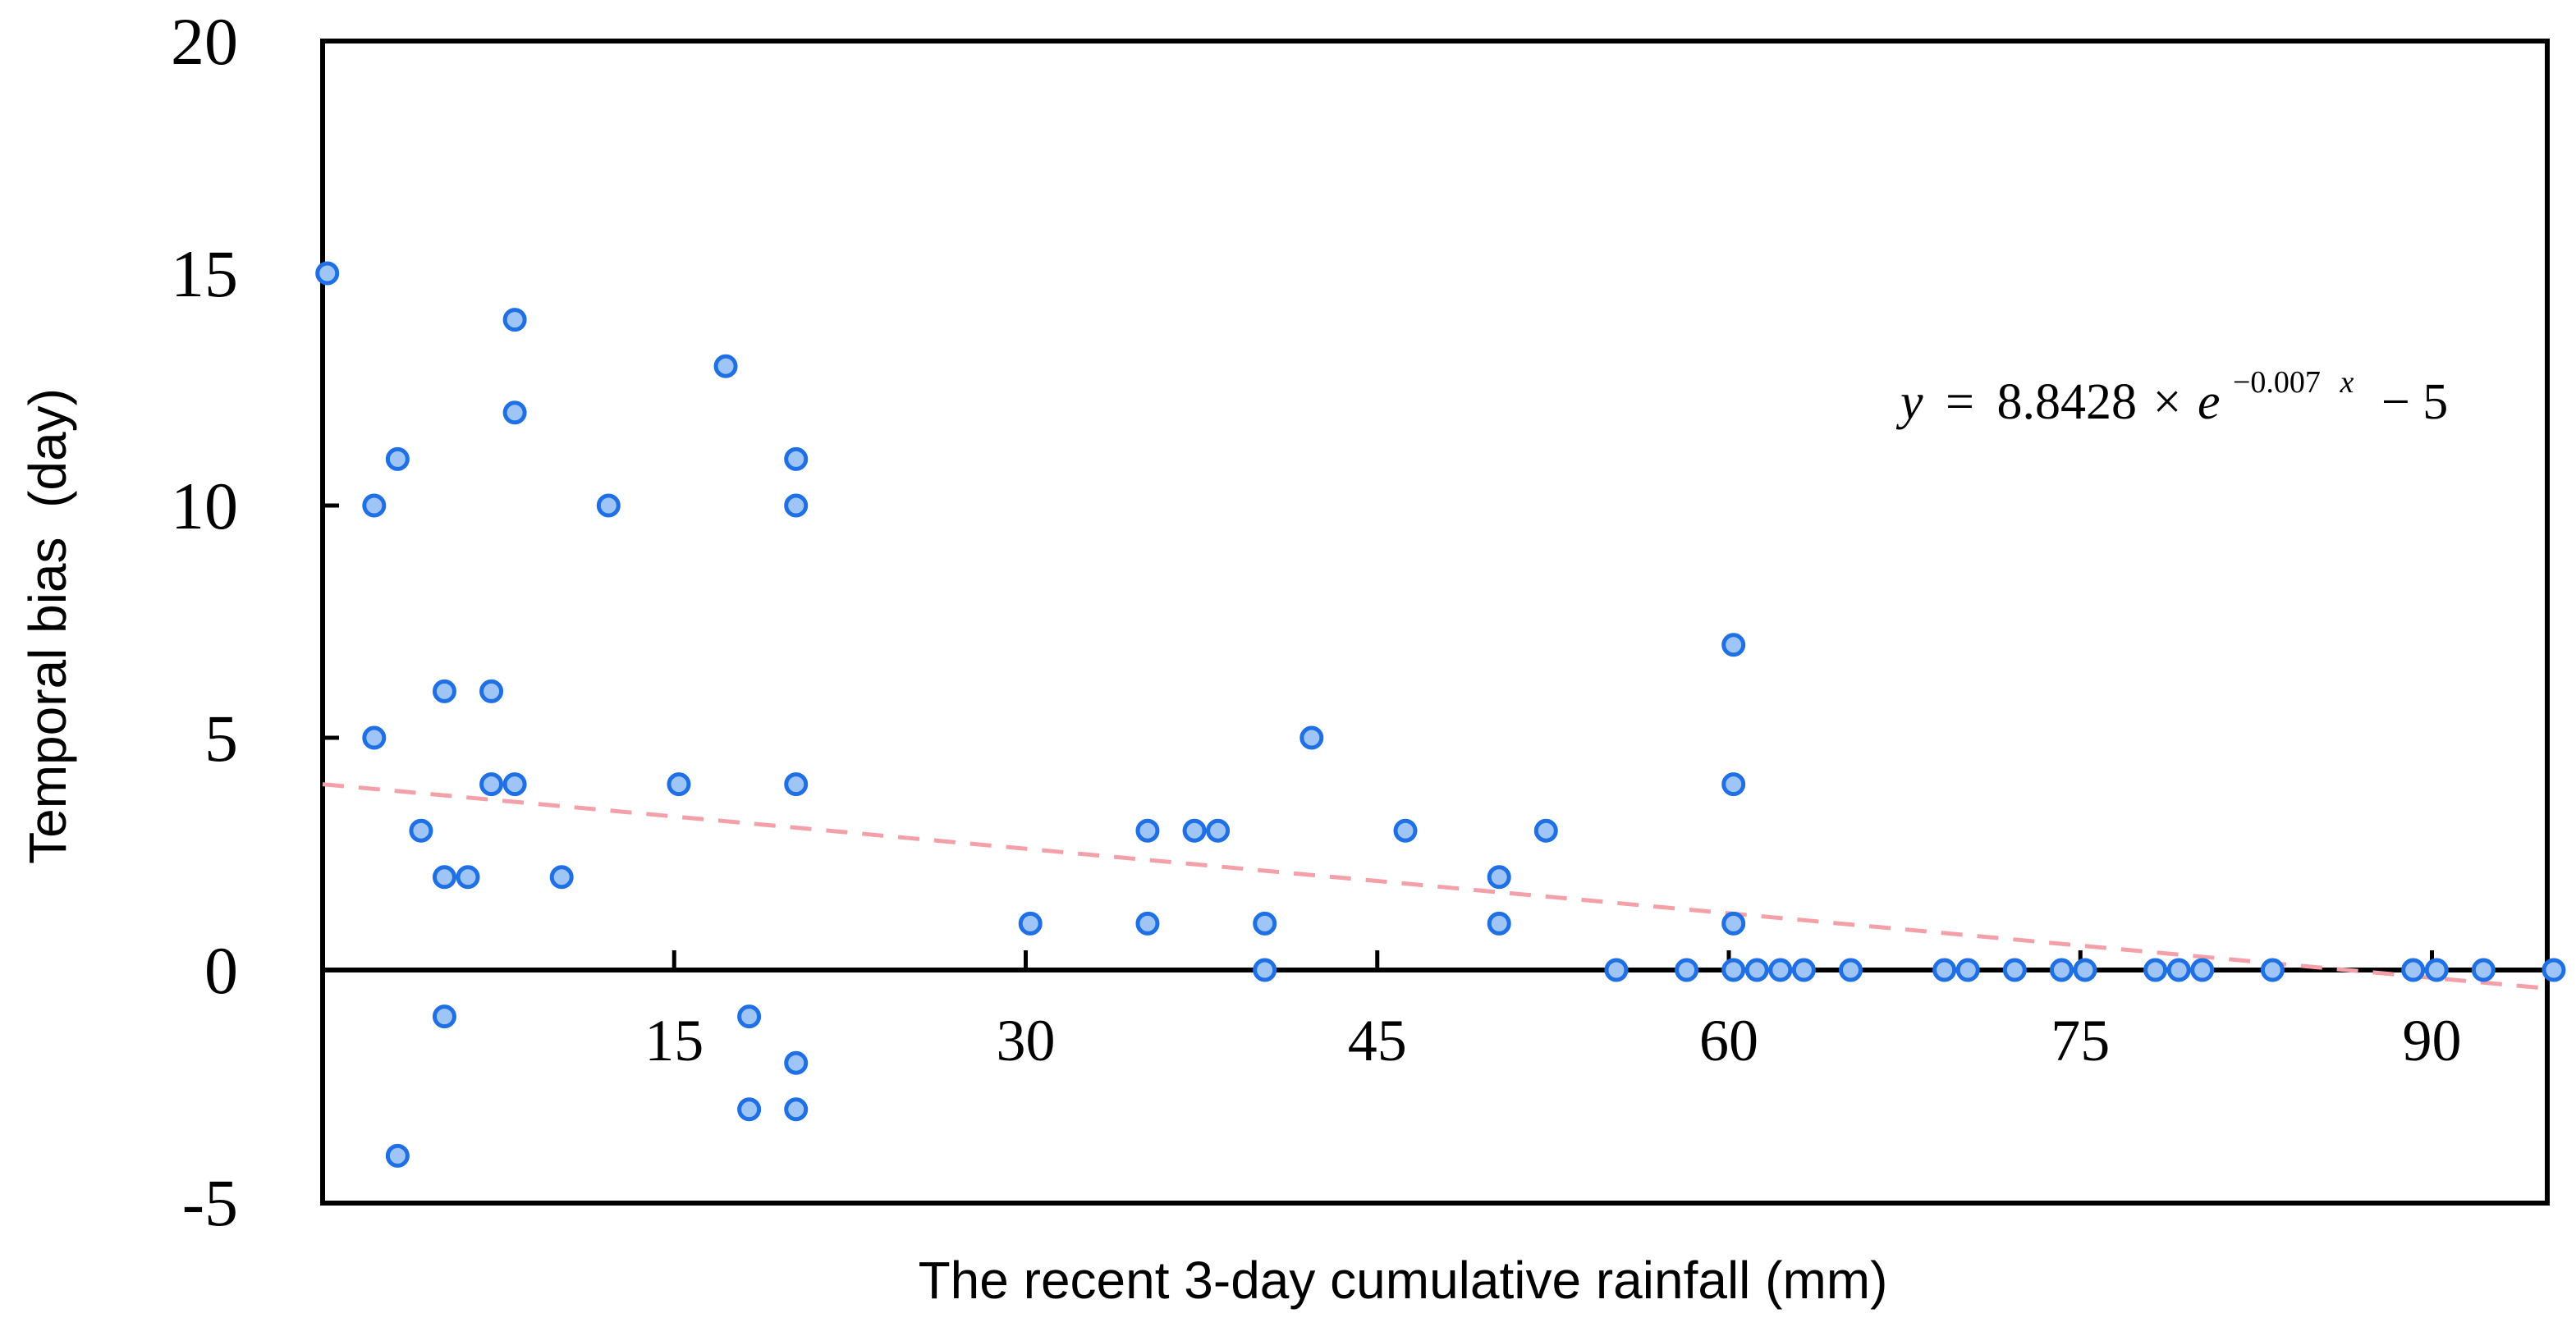 The height and width of the screenshot is (1327, 2576). Describe the element at coordinates (210, 1202) in the screenshot. I see `y-tick-label: -5` at that location.